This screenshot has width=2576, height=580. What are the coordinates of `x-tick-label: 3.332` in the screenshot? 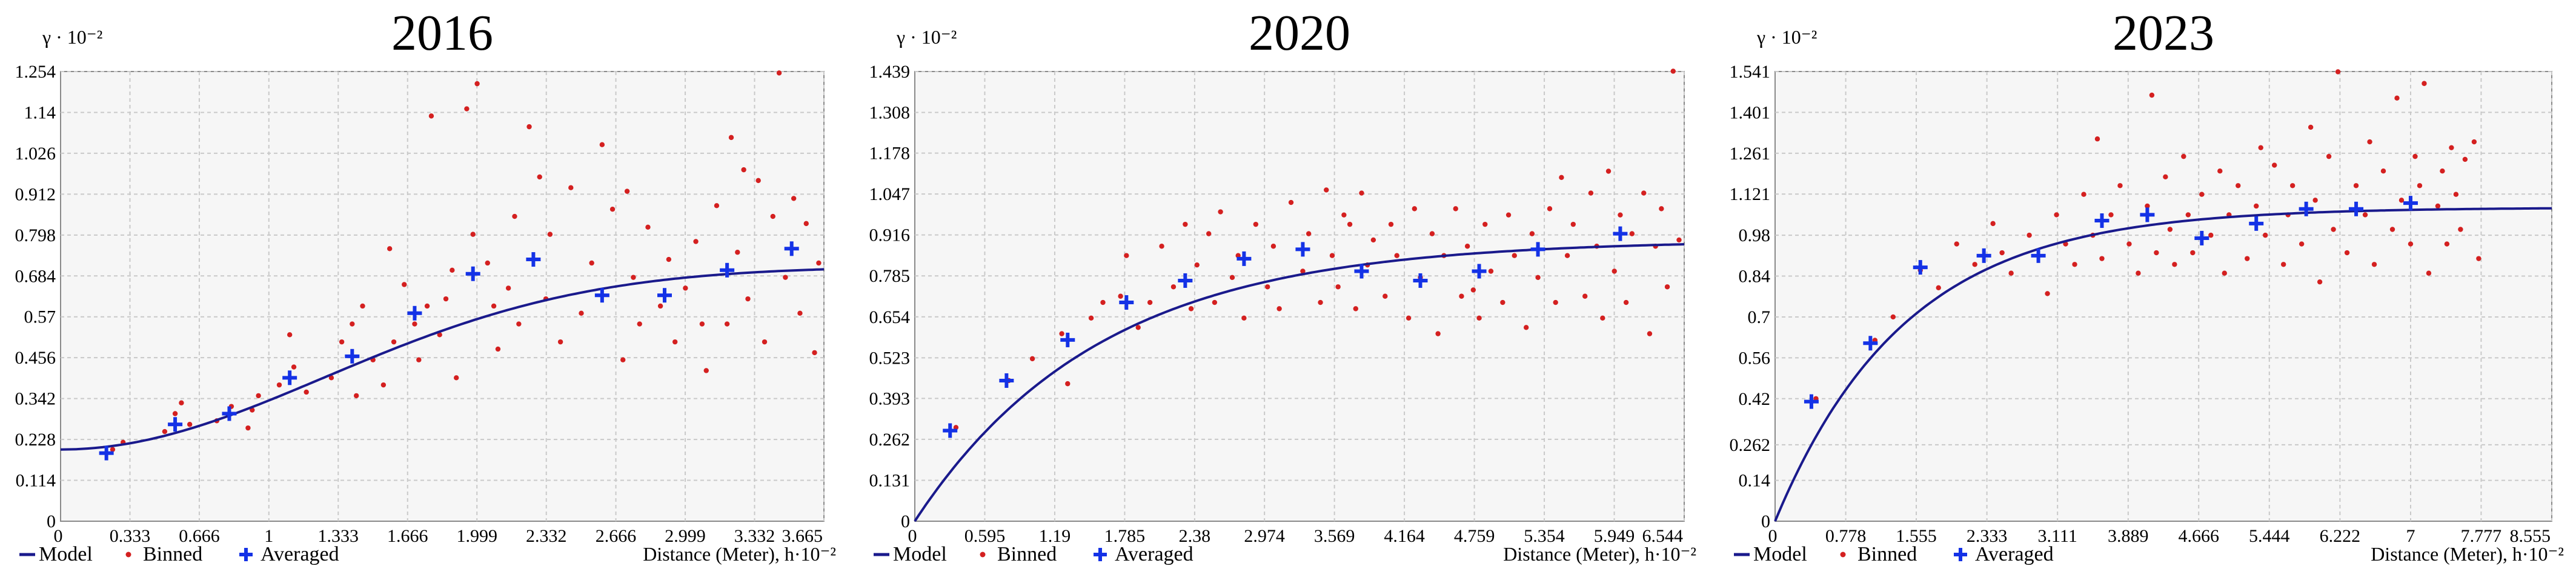 It's located at (755, 536).